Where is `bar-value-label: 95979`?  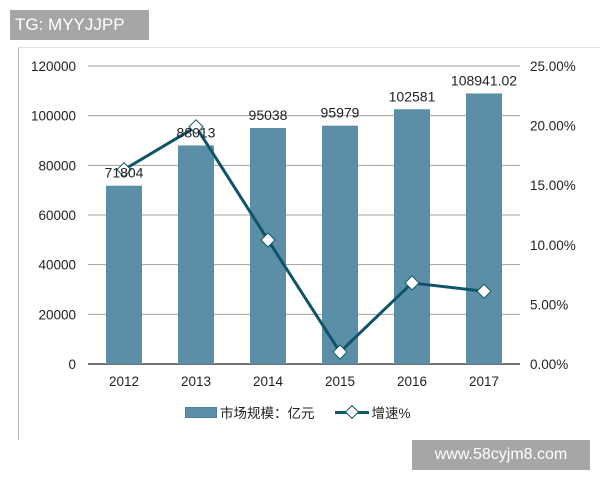
bar-value-label: 95979 is located at coordinates (340, 113).